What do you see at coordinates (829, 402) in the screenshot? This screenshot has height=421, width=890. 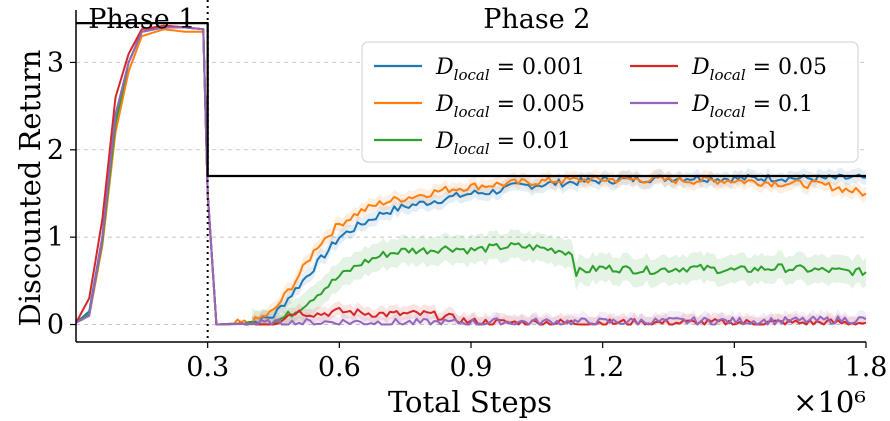 I see `x-axis-multiplier: ×10⁶` at bounding box center [829, 402].